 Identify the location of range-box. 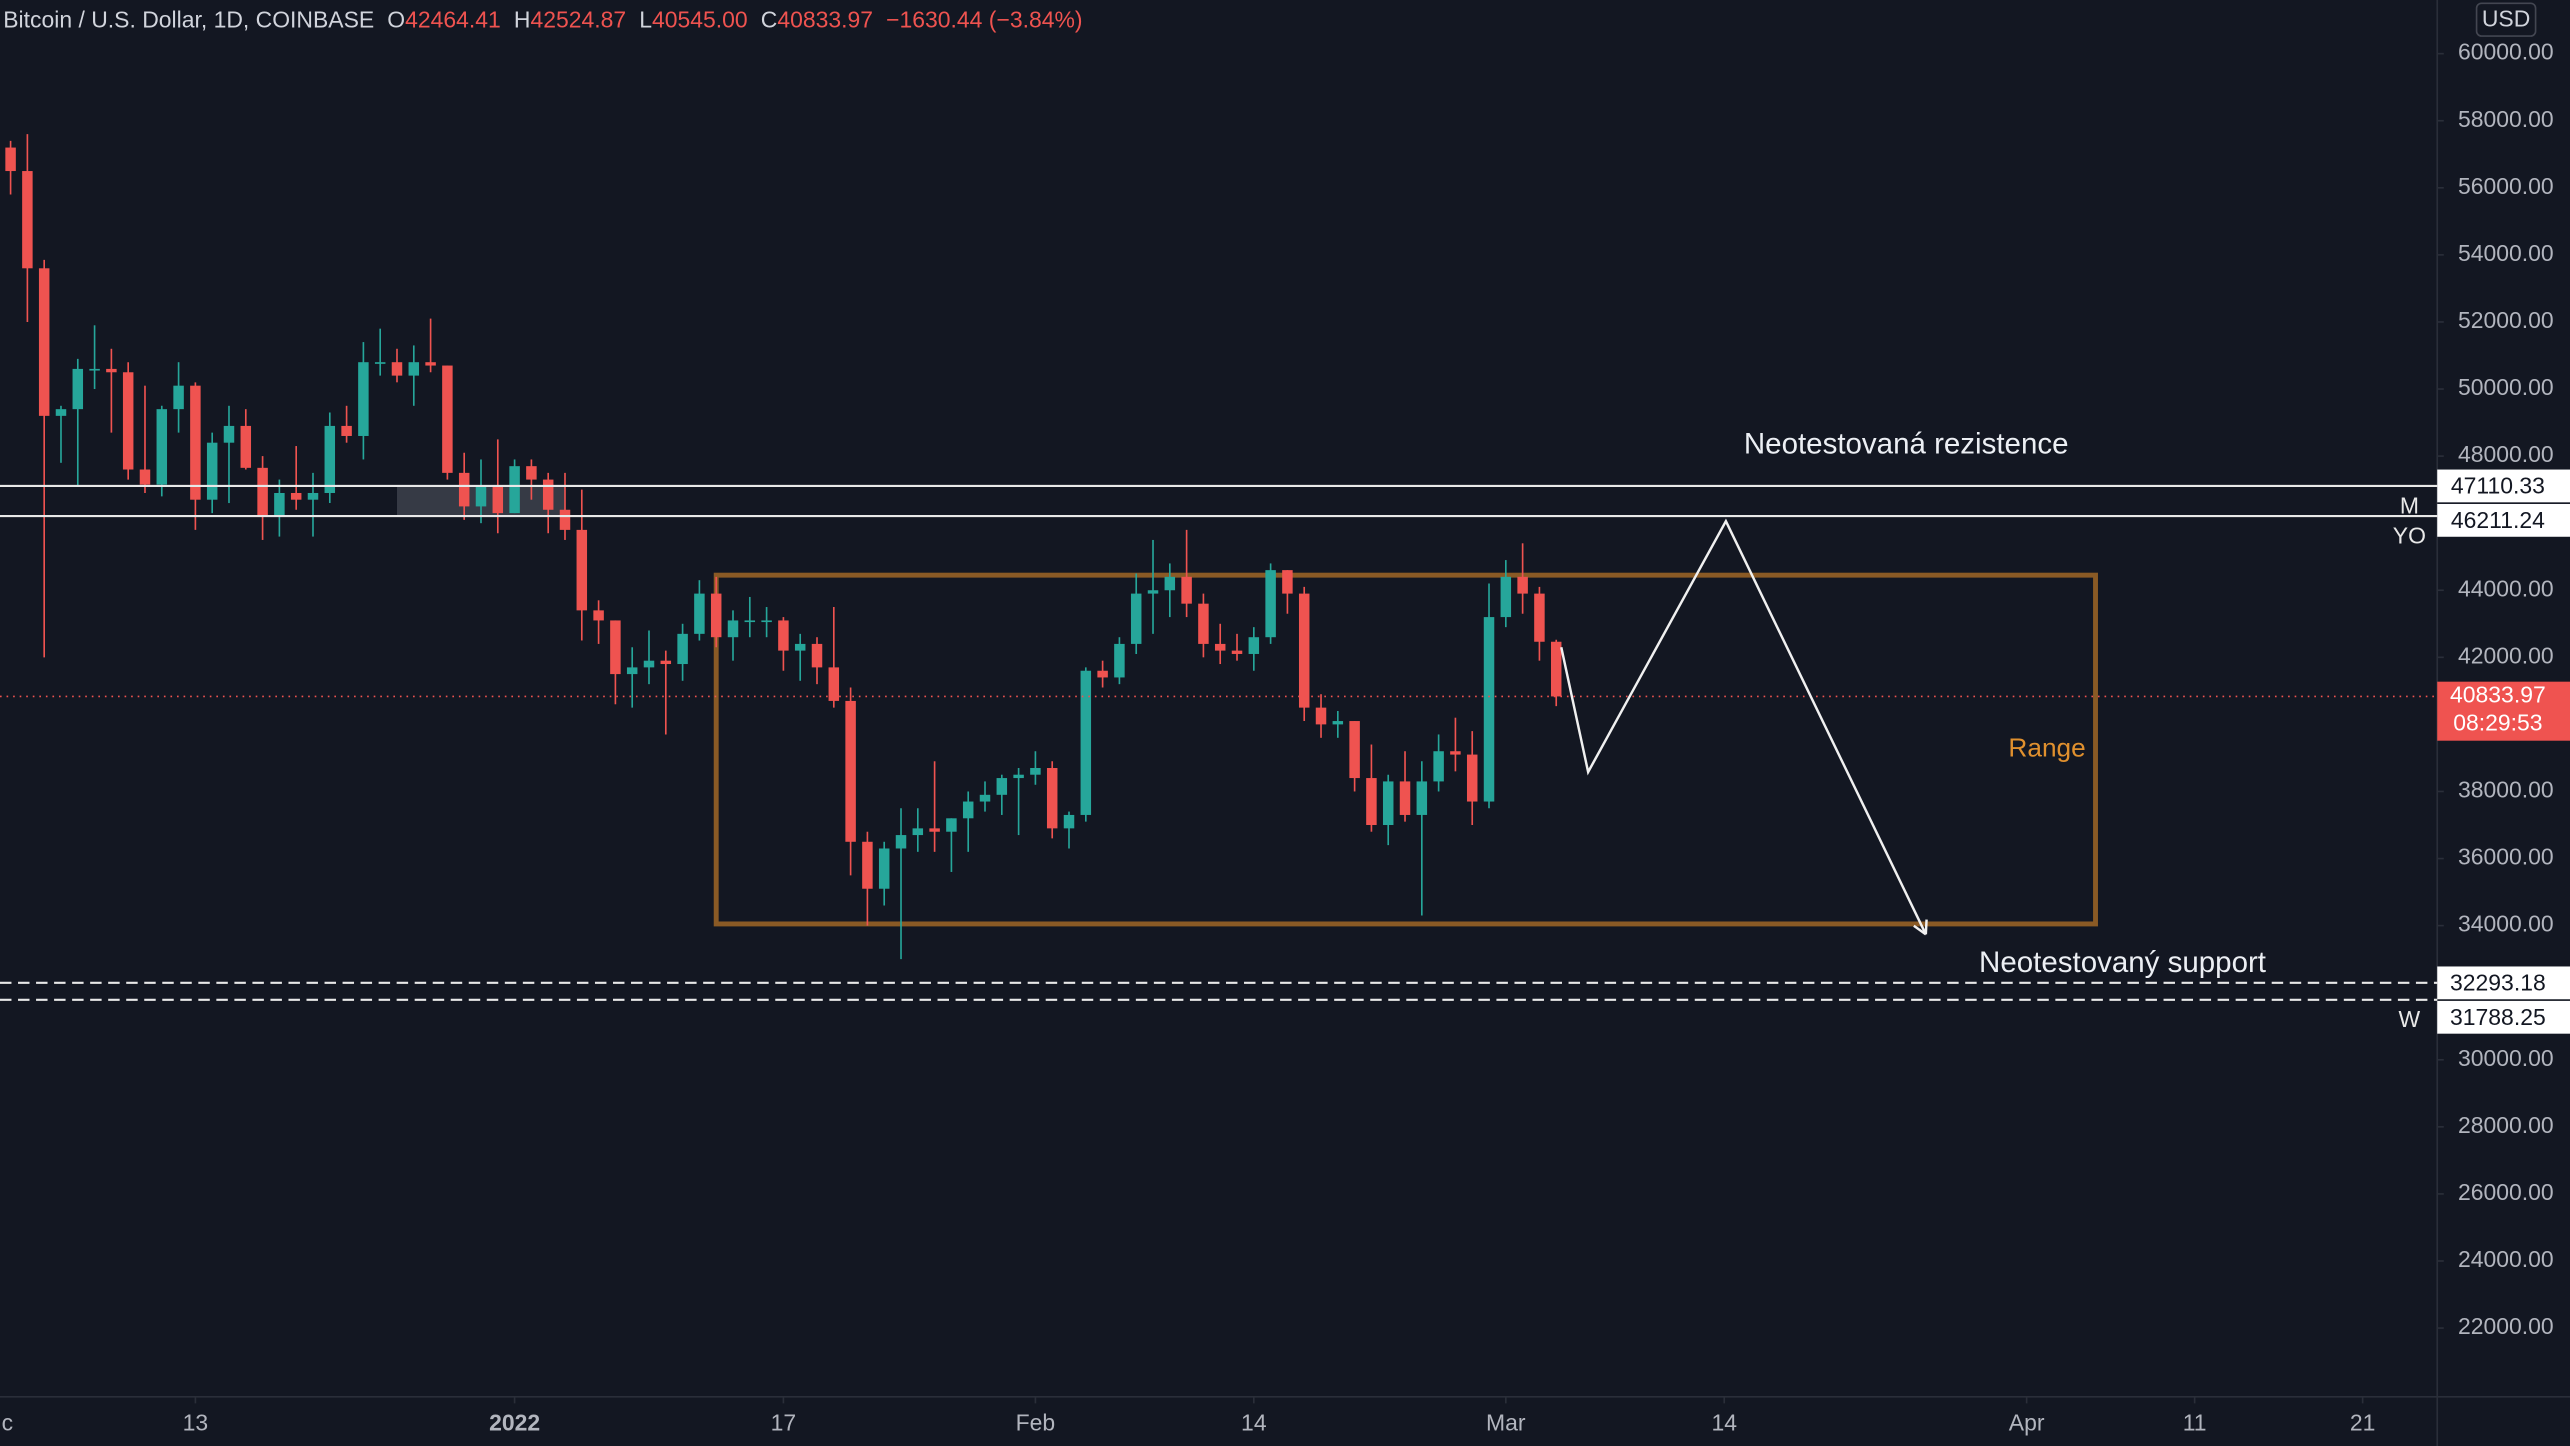
(1405, 749).